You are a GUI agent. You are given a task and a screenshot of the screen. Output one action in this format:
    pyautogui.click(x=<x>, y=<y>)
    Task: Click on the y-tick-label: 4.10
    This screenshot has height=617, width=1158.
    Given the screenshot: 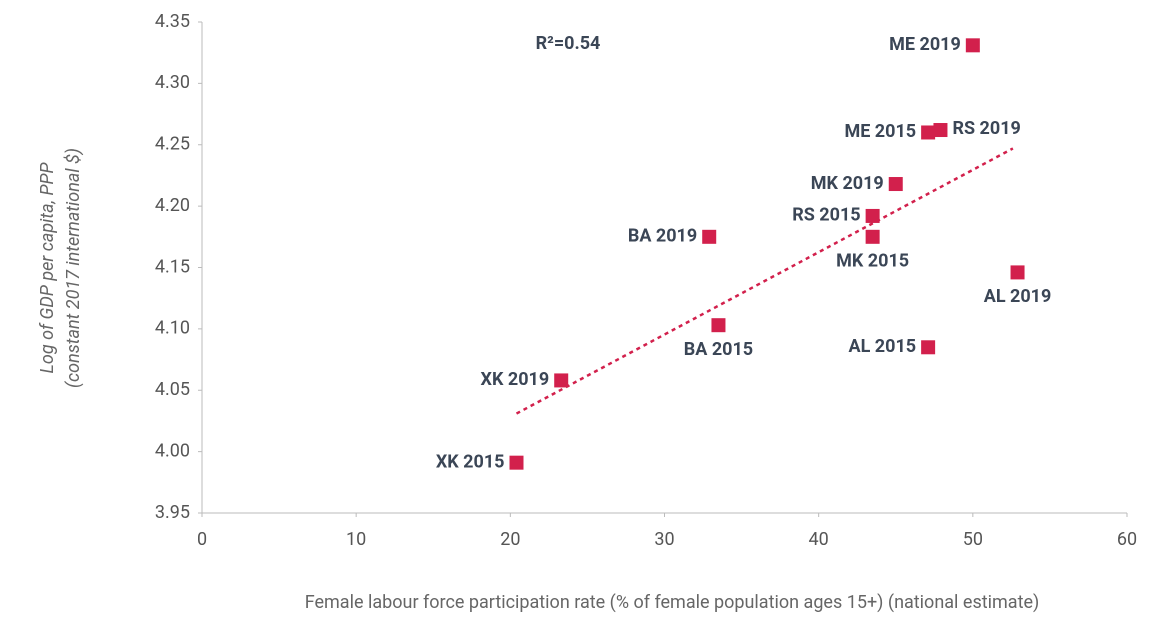 What is the action you would take?
    pyautogui.click(x=172, y=328)
    